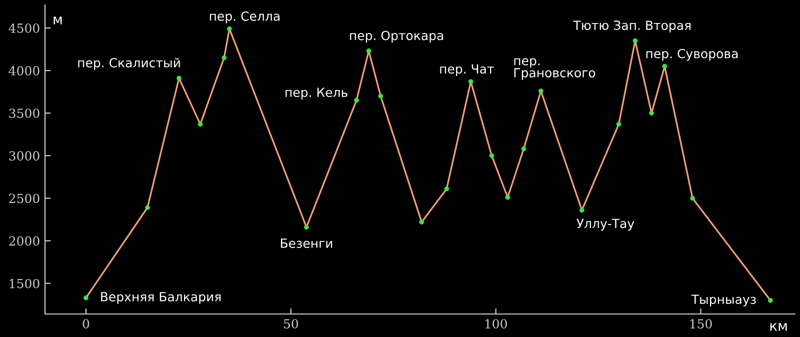 The width and height of the screenshot is (800, 337). I want to click on x-tick-label: 0, so click(86, 324).